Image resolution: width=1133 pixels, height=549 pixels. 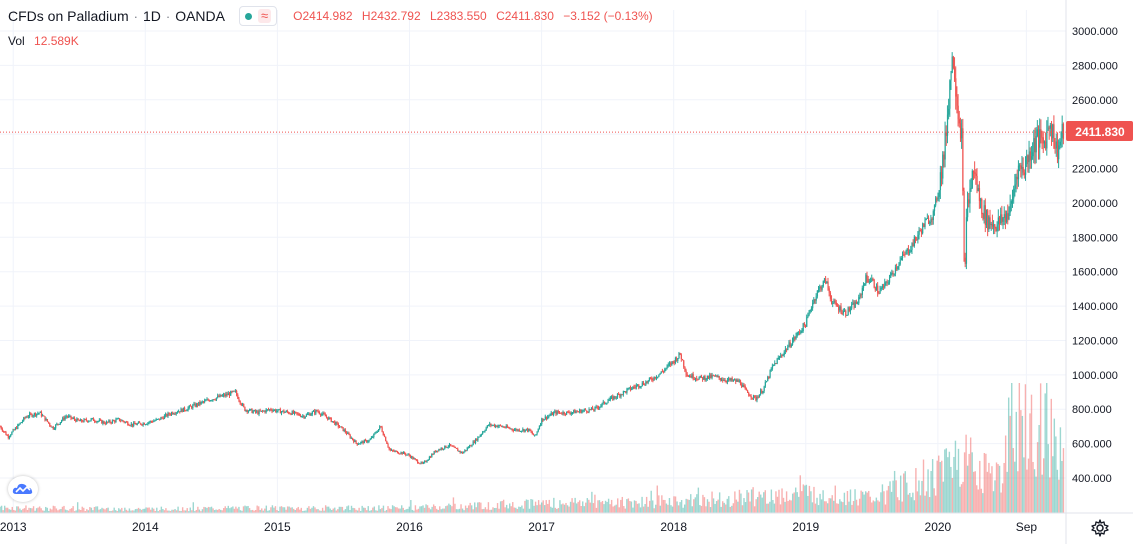 What do you see at coordinates (68, 16) in the screenshot?
I see `symbol-name: CFDs on Palladium` at bounding box center [68, 16].